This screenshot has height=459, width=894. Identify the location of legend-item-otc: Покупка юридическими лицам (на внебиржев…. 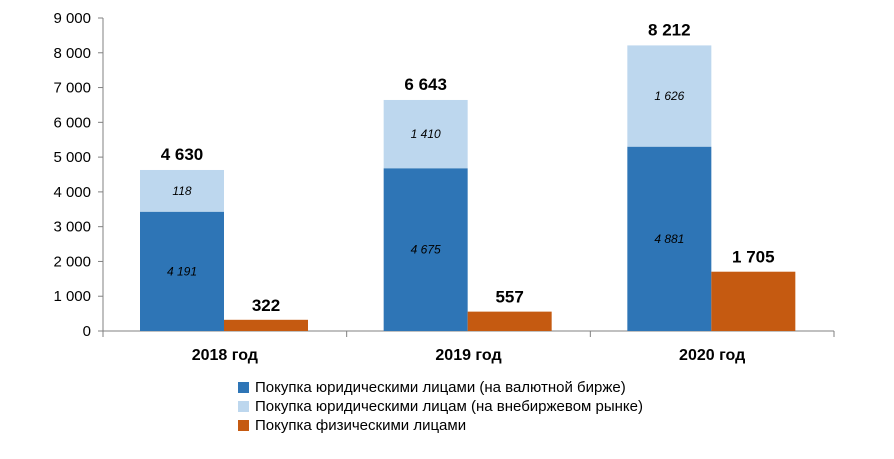
(440, 406).